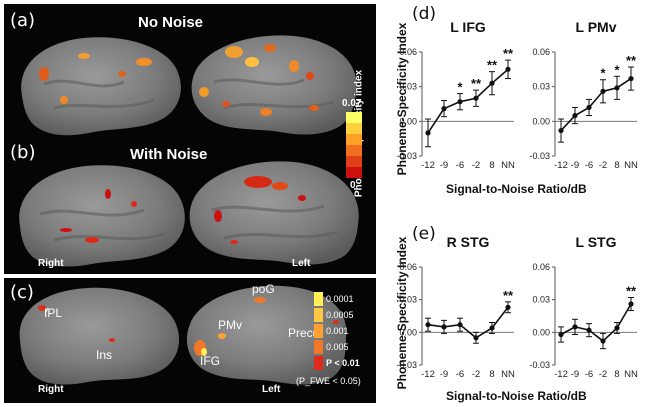 The image size is (647, 407). Describe the element at coordinates (468, 242) in the screenshot. I see `plot-title: R STG` at that location.